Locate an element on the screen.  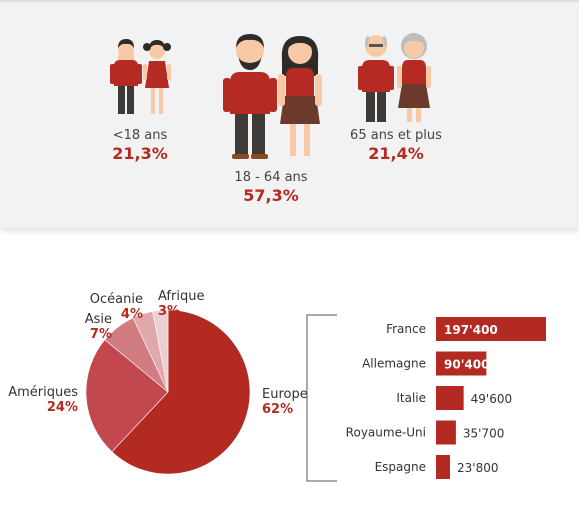
group-label: 18 - 64 ans is located at coordinates (271, 177).